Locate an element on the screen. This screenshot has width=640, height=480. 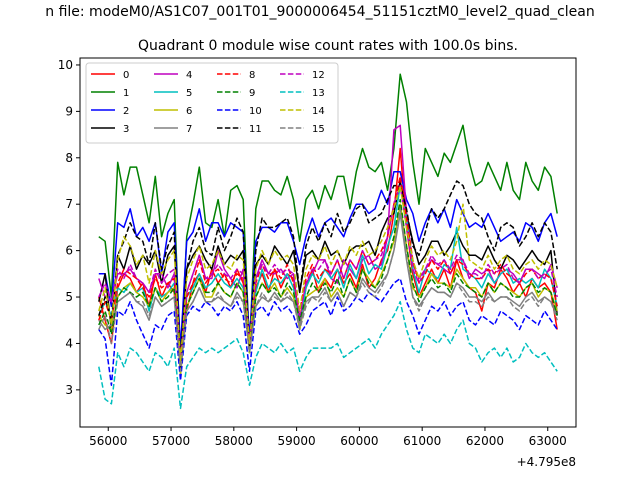
y-axis: 3 4 5 6 7 8 9 10 is located at coordinates (69, 227).